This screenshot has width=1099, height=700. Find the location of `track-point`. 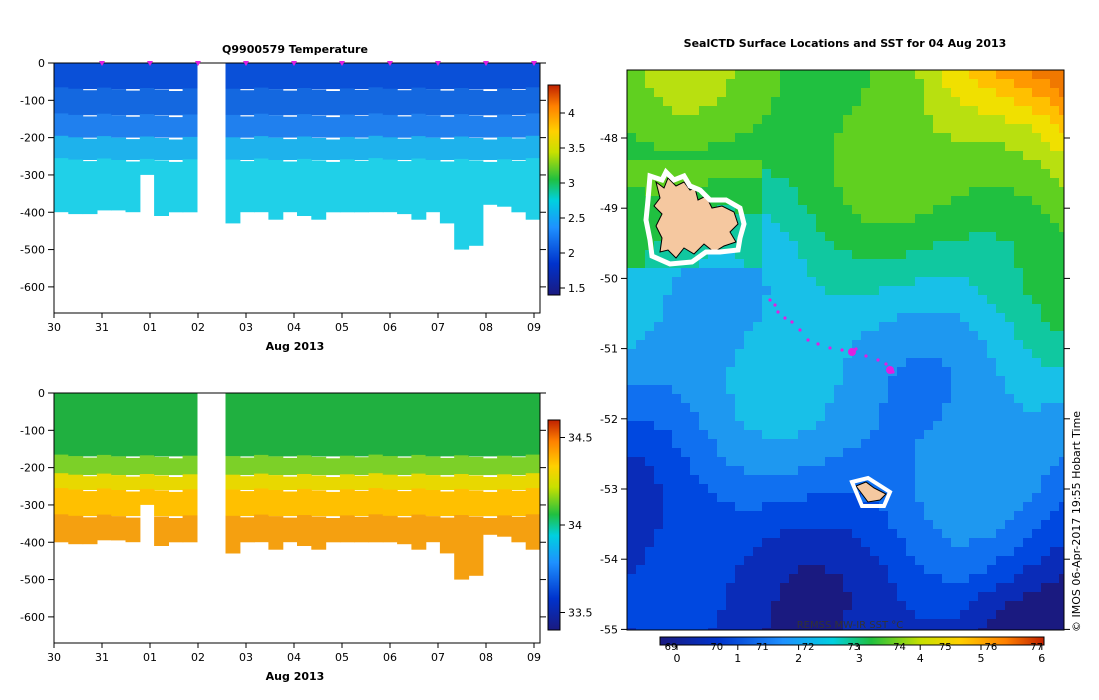

track-point is located at coordinates (785, 318).